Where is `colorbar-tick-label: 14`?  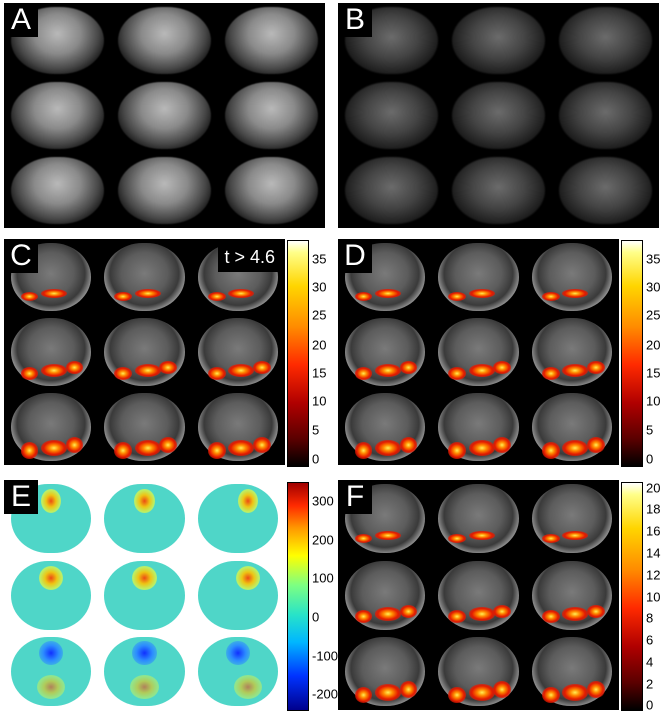 colorbar-tick-label: 14 is located at coordinates (653, 553).